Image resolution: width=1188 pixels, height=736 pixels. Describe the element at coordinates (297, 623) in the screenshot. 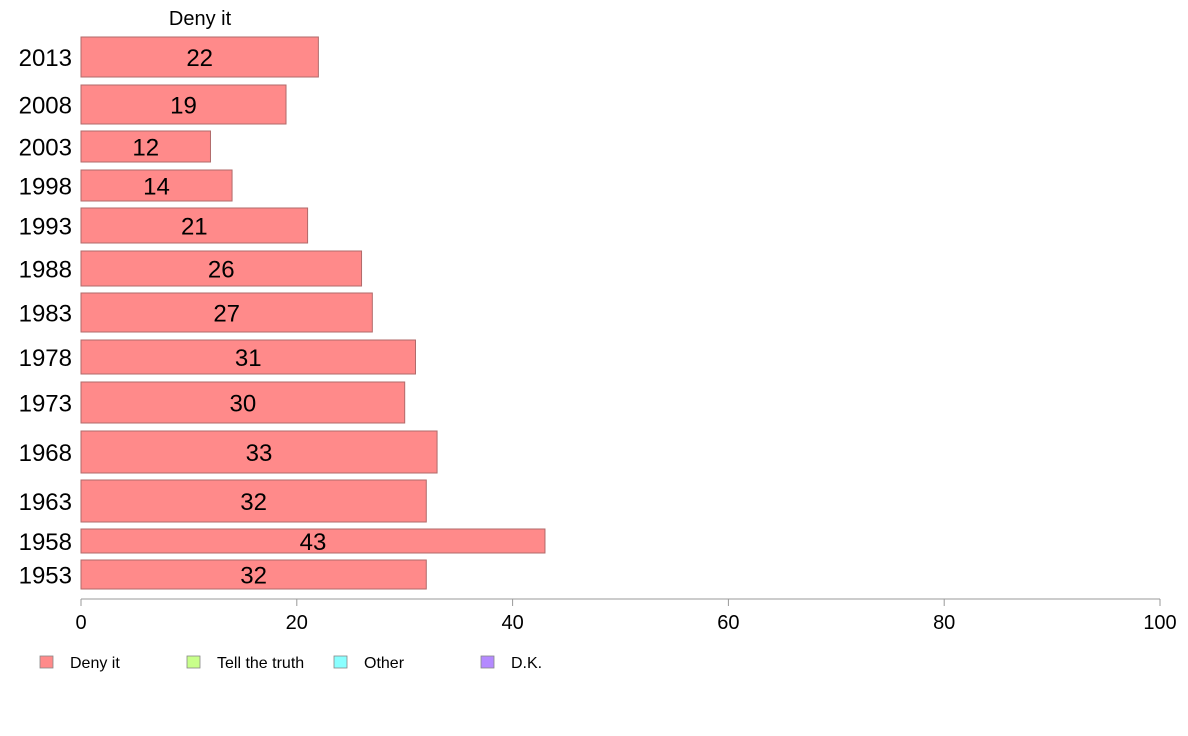

I see `x-tick-label: 20` at that location.